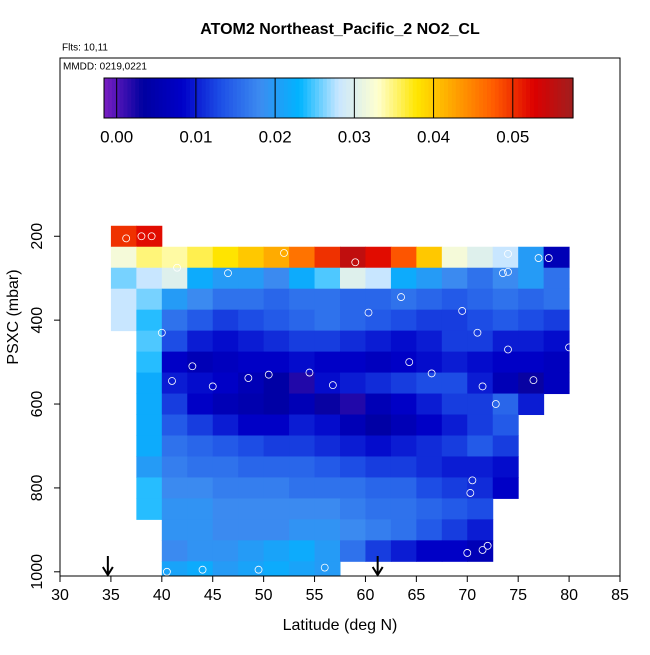  I want to click on x-tick-label: 65, so click(416, 595).